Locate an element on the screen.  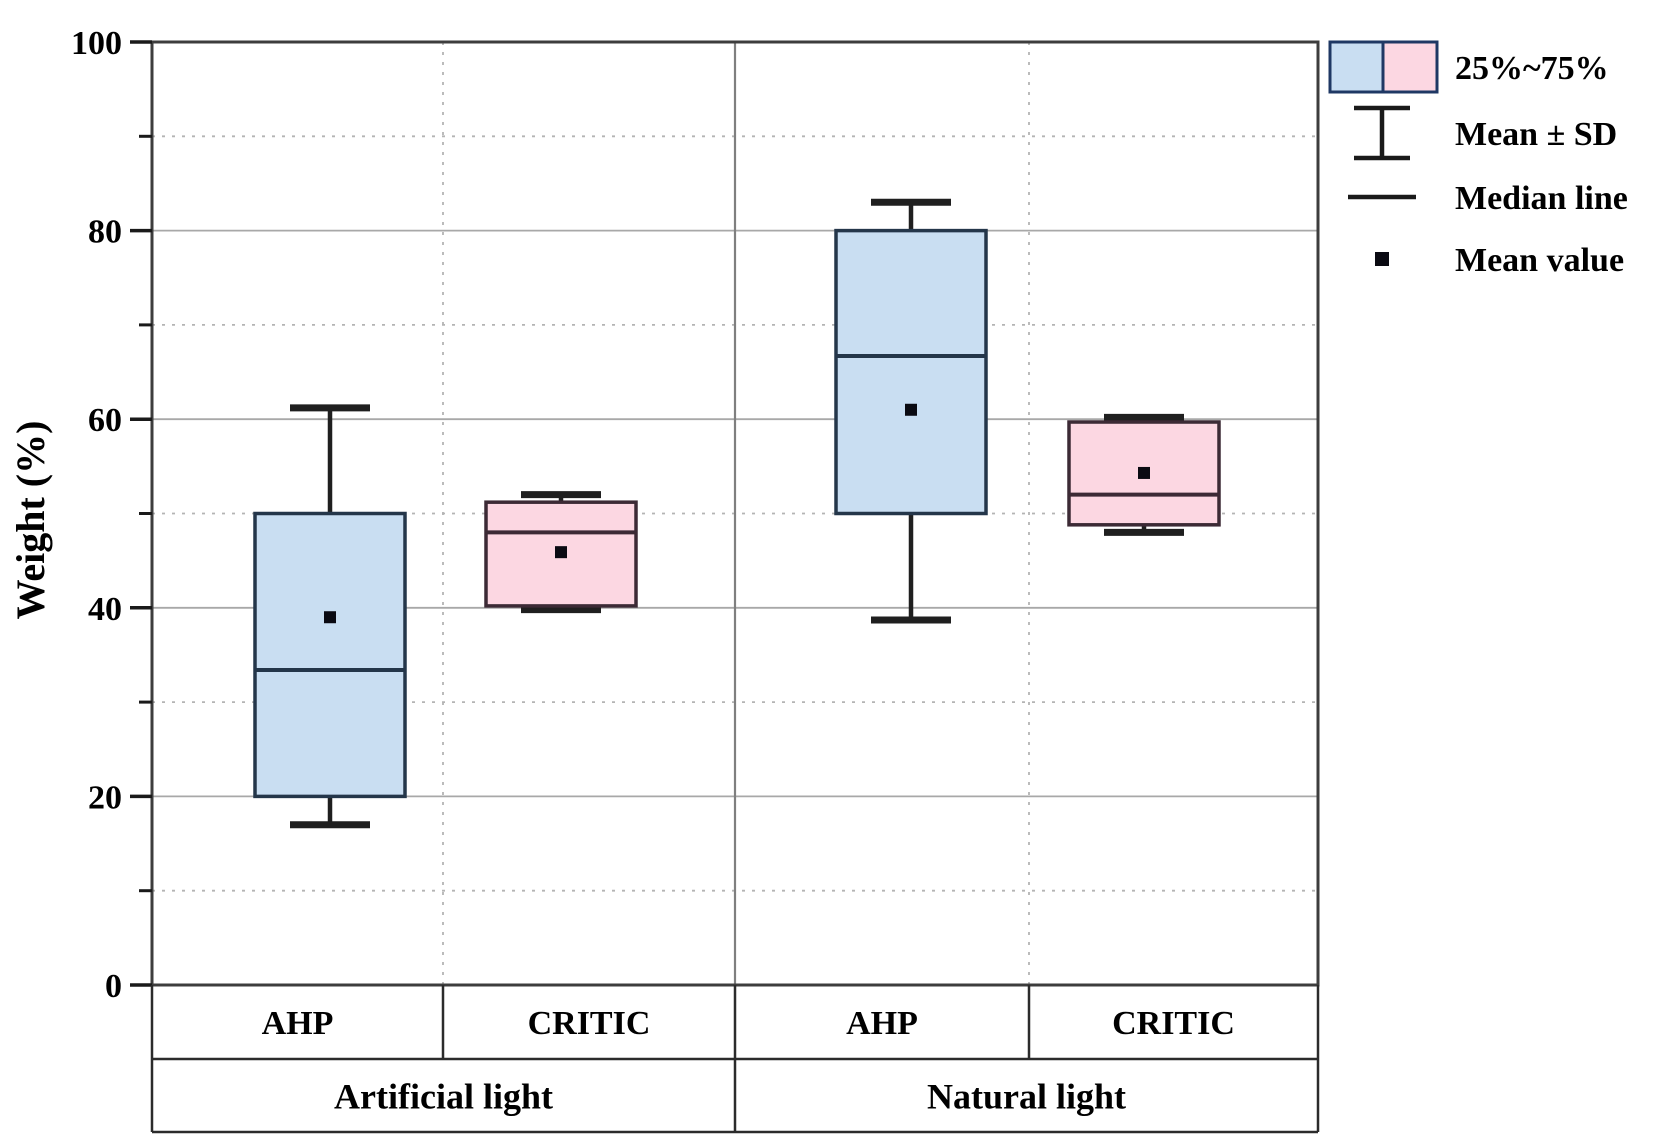
y-tick-label-40: 40 is located at coordinates (105, 609).